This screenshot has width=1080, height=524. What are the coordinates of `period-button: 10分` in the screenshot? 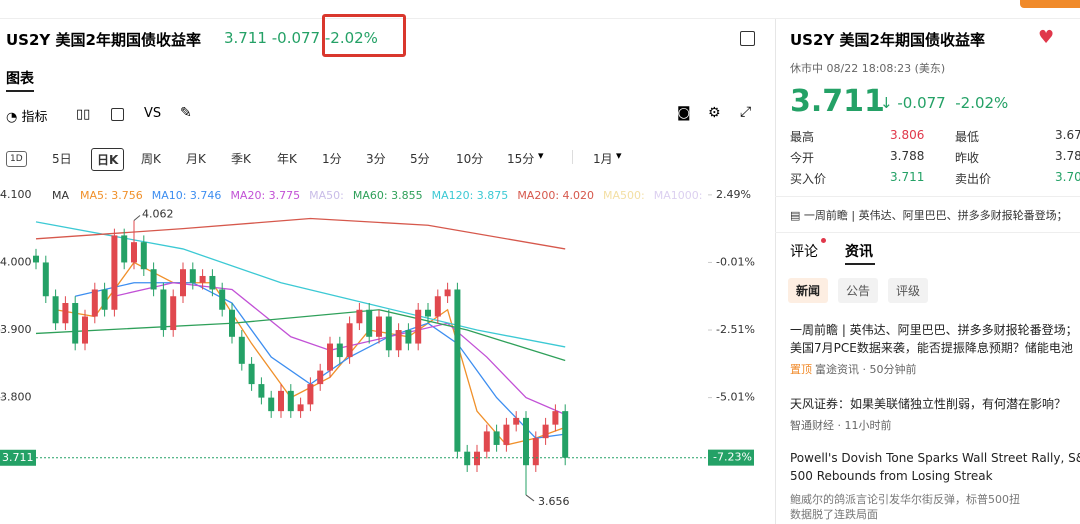 It's located at (470, 159).